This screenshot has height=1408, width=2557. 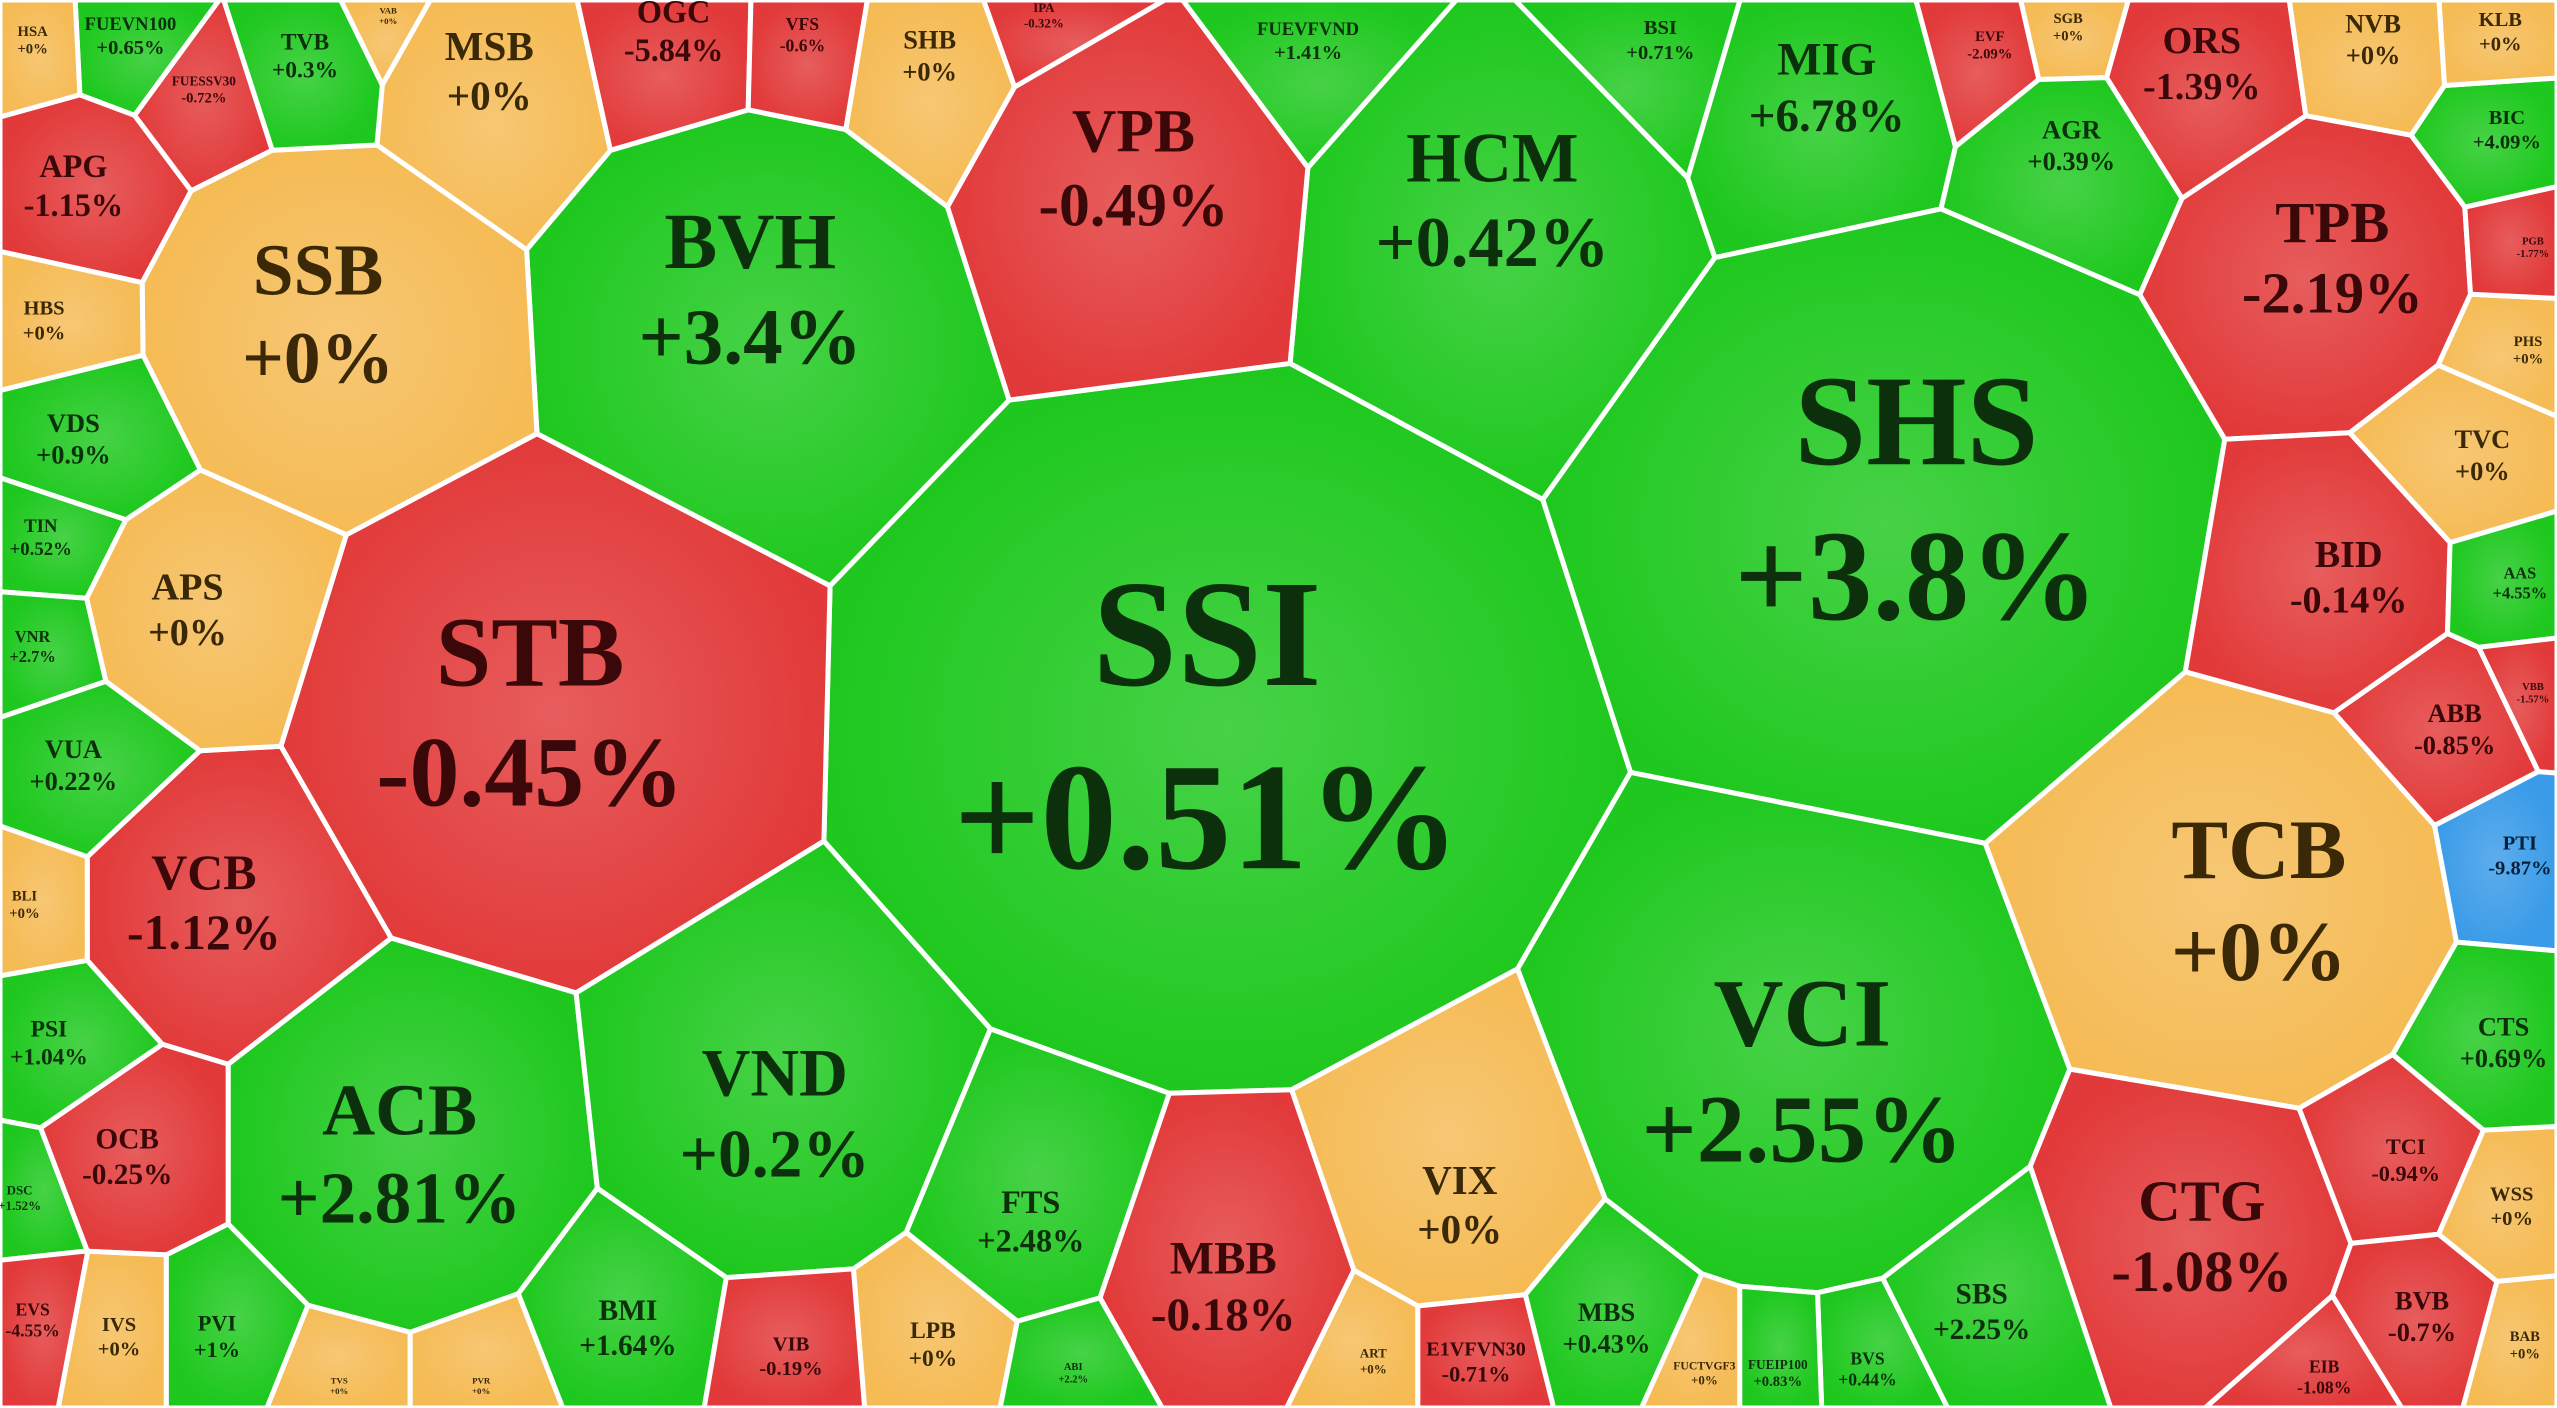 What do you see at coordinates (481, 1381) in the screenshot?
I see `ticker-label: PVR` at bounding box center [481, 1381].